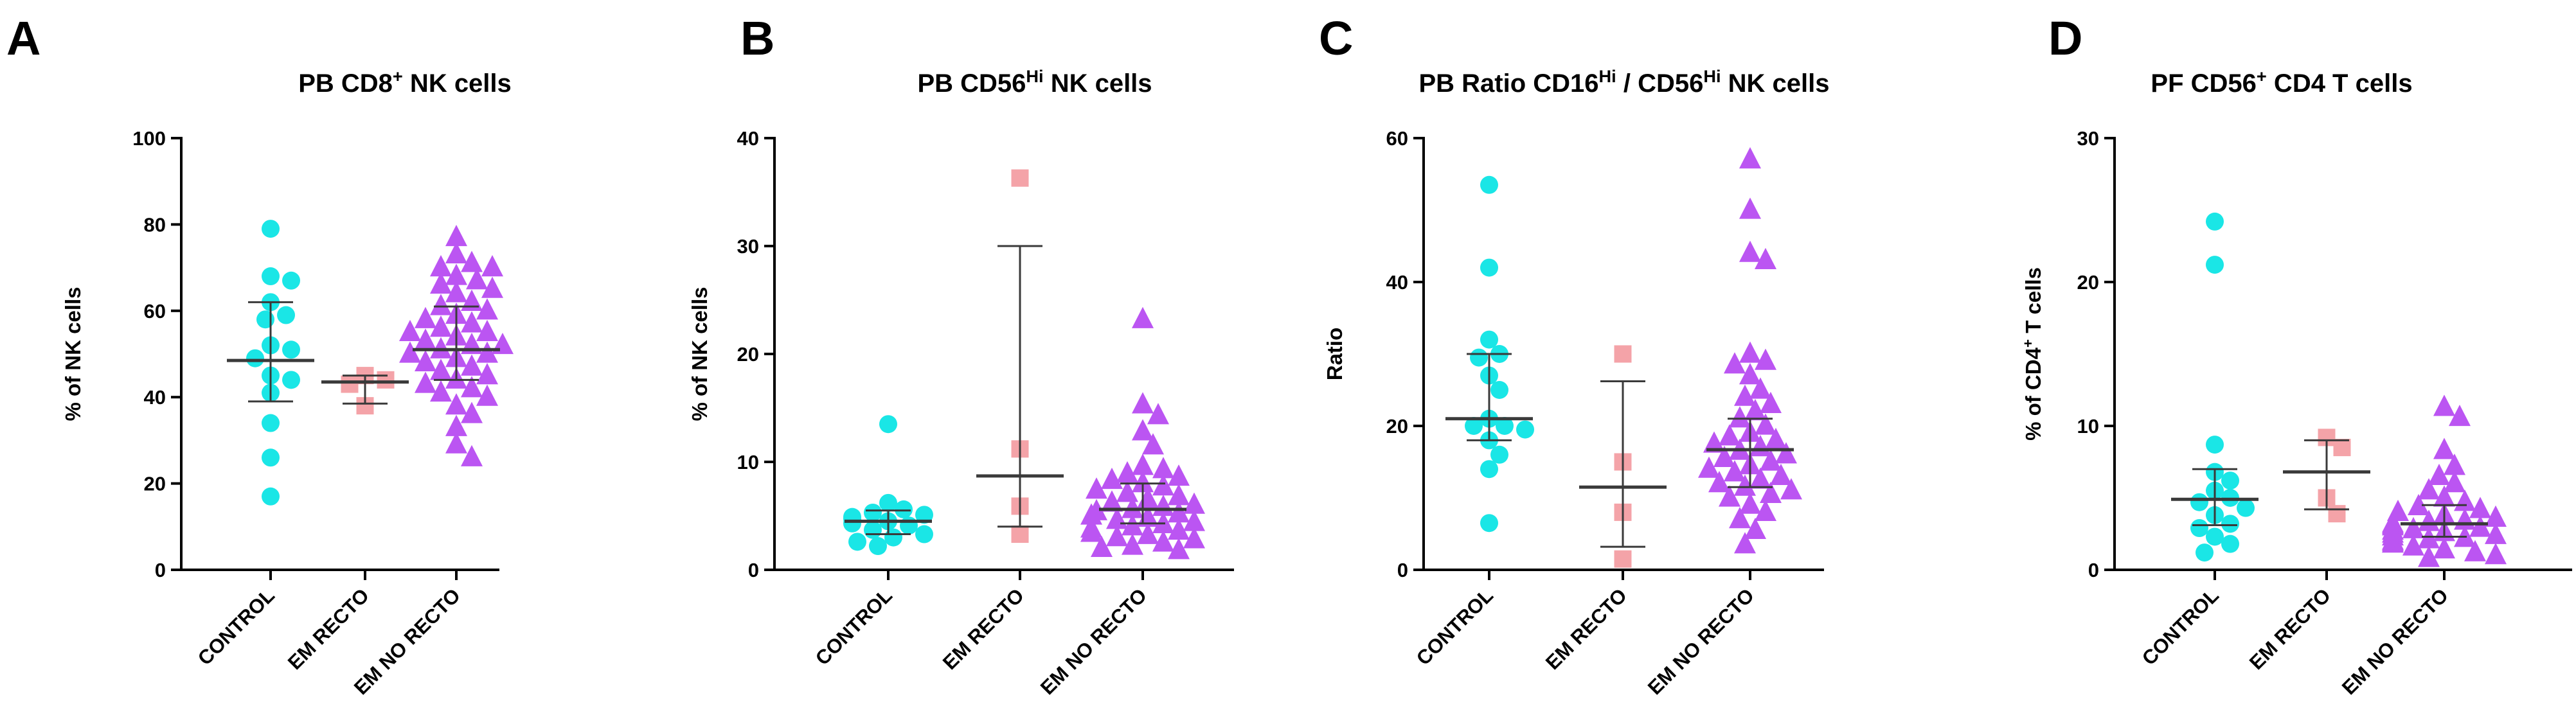 This screenshot has width=2576, height=724. I want to click on y-axis-label: % of NK cells, so click(699, 354).